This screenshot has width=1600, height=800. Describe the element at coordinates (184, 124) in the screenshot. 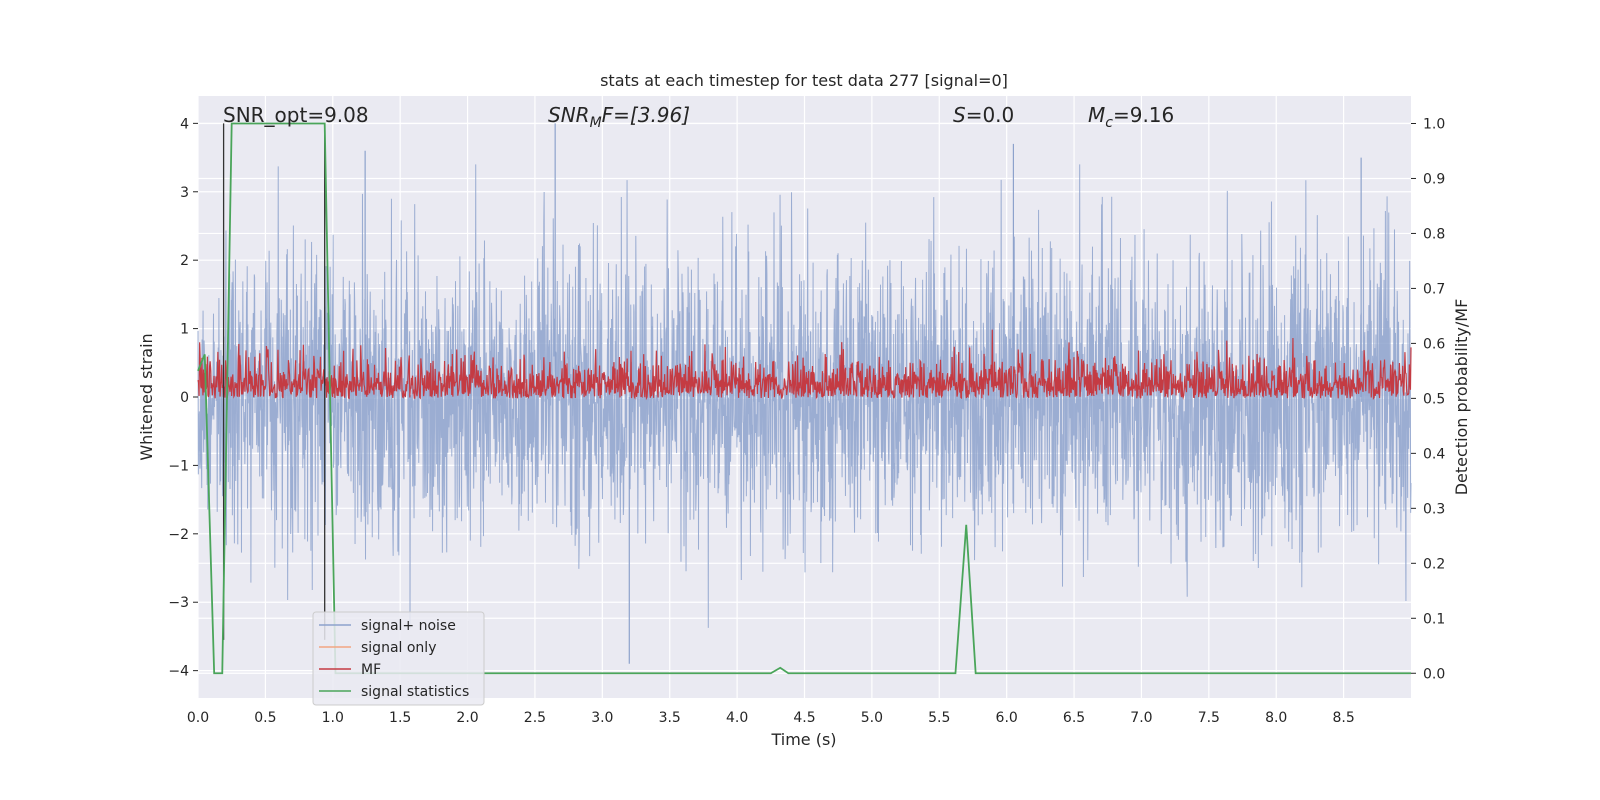

I see `y-left-tick-label: 4` at that location.